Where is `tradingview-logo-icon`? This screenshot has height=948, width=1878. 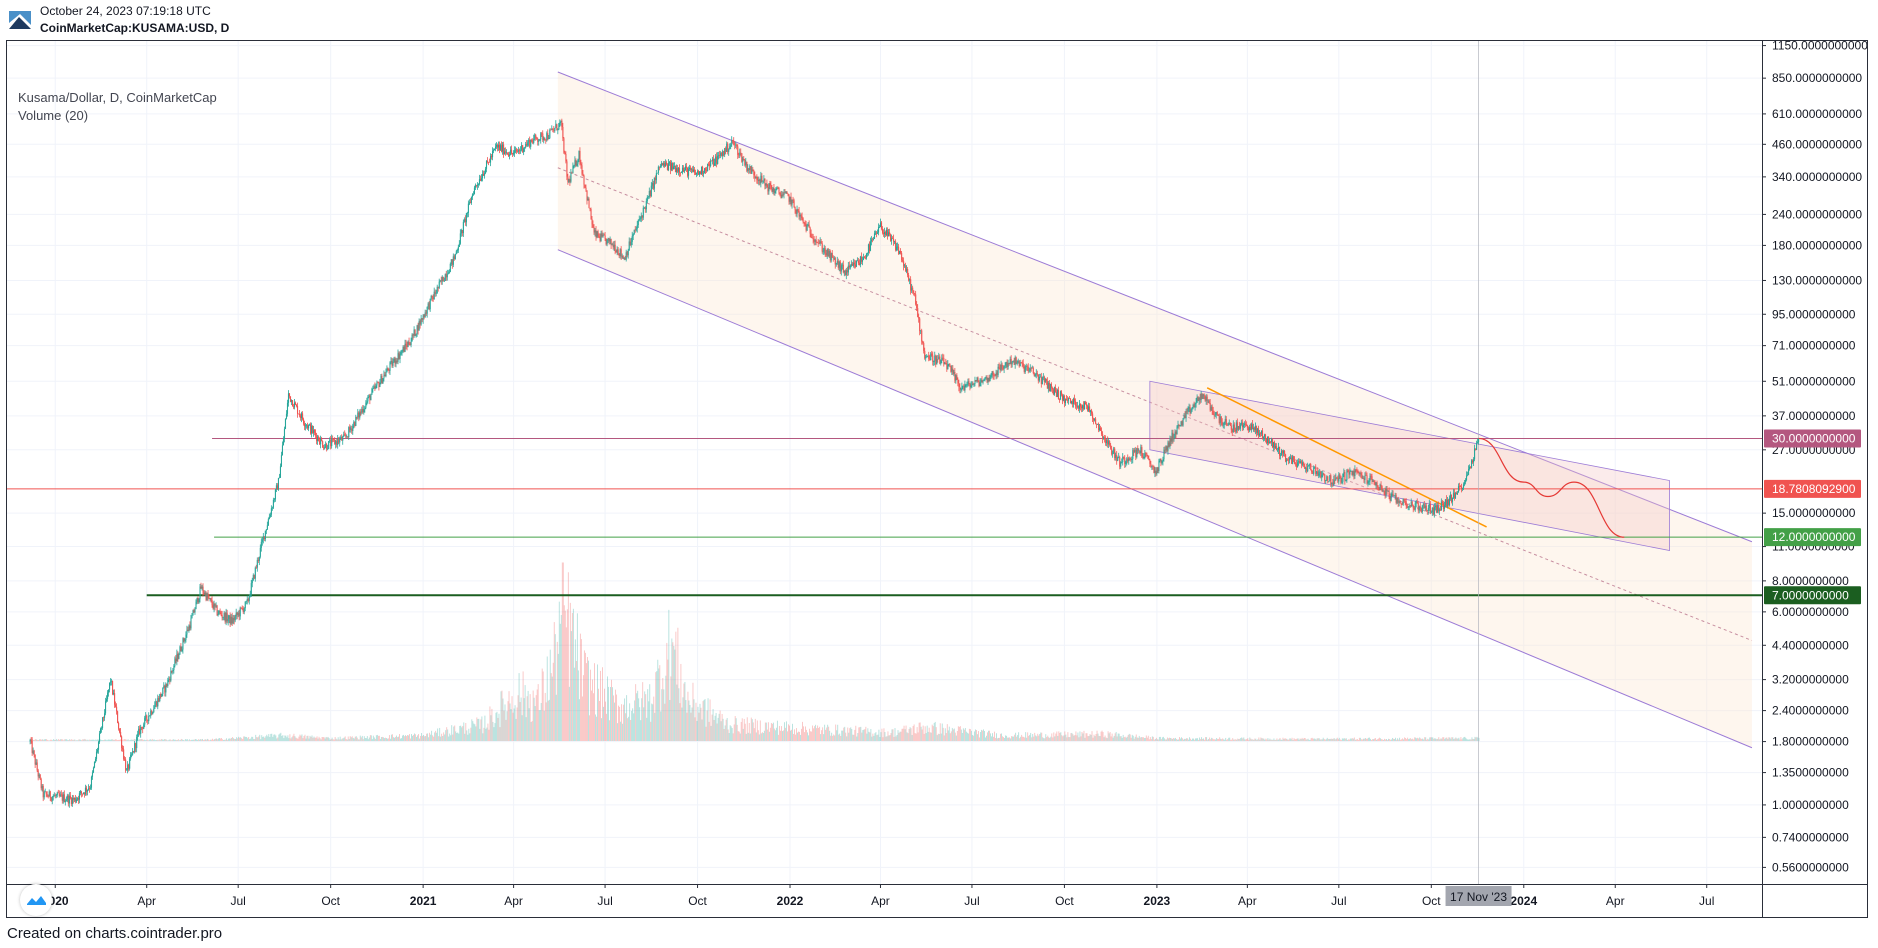 tradingview-logo-icon is located at coordinates (36, 900).